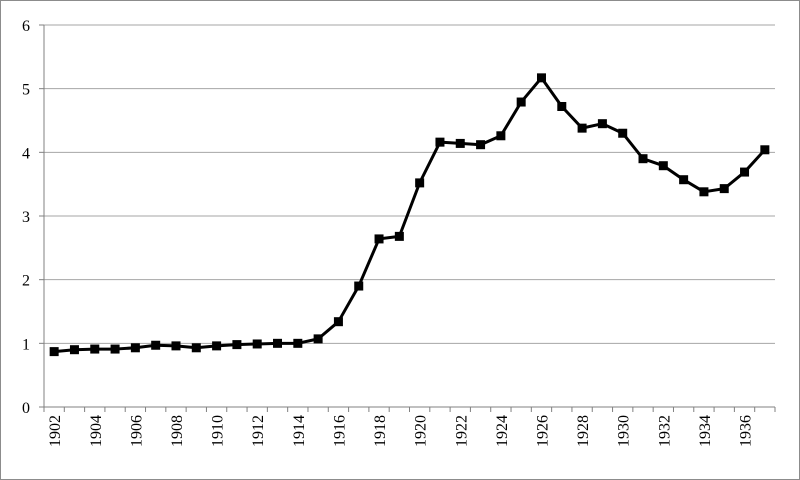 Image resolution: width=800 pixels, height=480 pixels. Describe the element at coordinates (26, 408) in the screenshot. I see `y-tick-label: 0` at that location.